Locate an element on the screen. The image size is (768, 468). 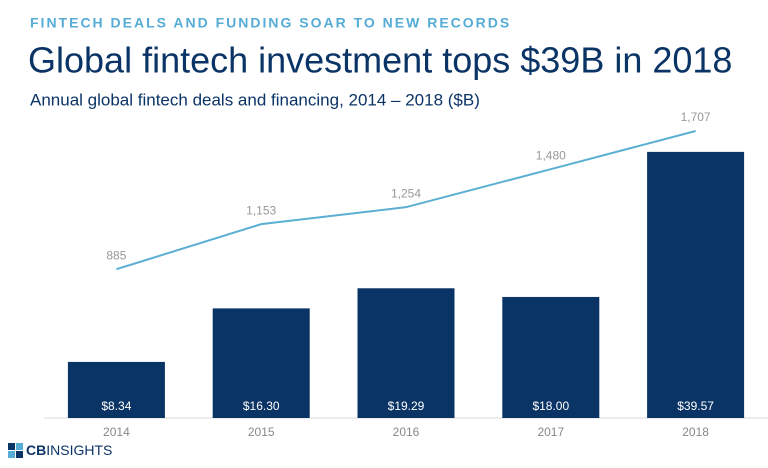
bar-value-label: $19.29 is located at coordinates (406, 406).